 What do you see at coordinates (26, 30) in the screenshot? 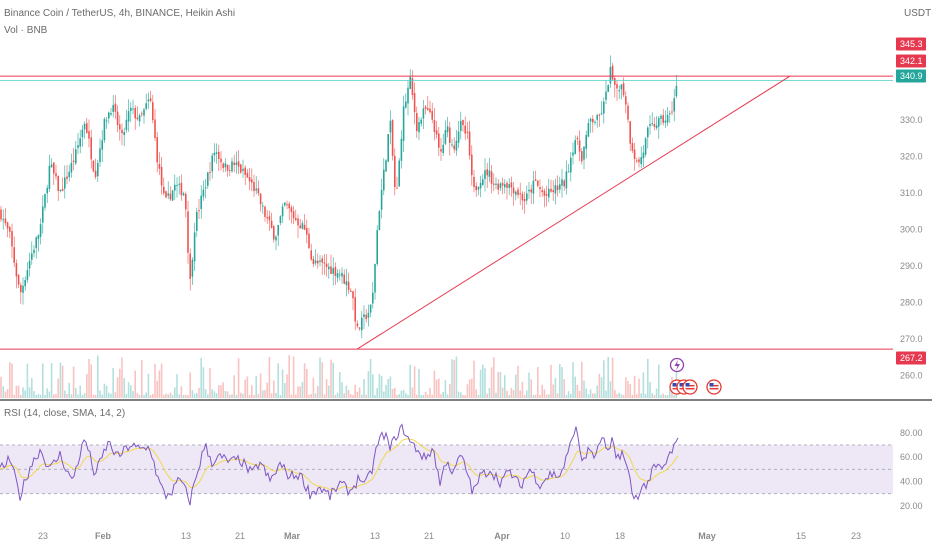
I see `volume-label: Vol · BNB` at bounding box center [26, 30].